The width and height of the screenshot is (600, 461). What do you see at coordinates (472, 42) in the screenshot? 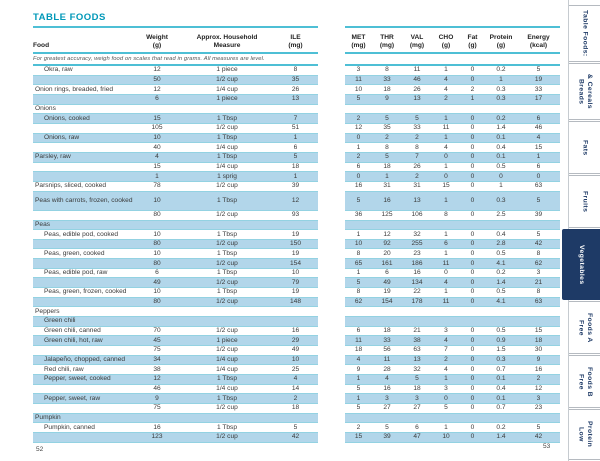
I see `column-header-fat: Fat (g)` at bounding box center [472, 42].